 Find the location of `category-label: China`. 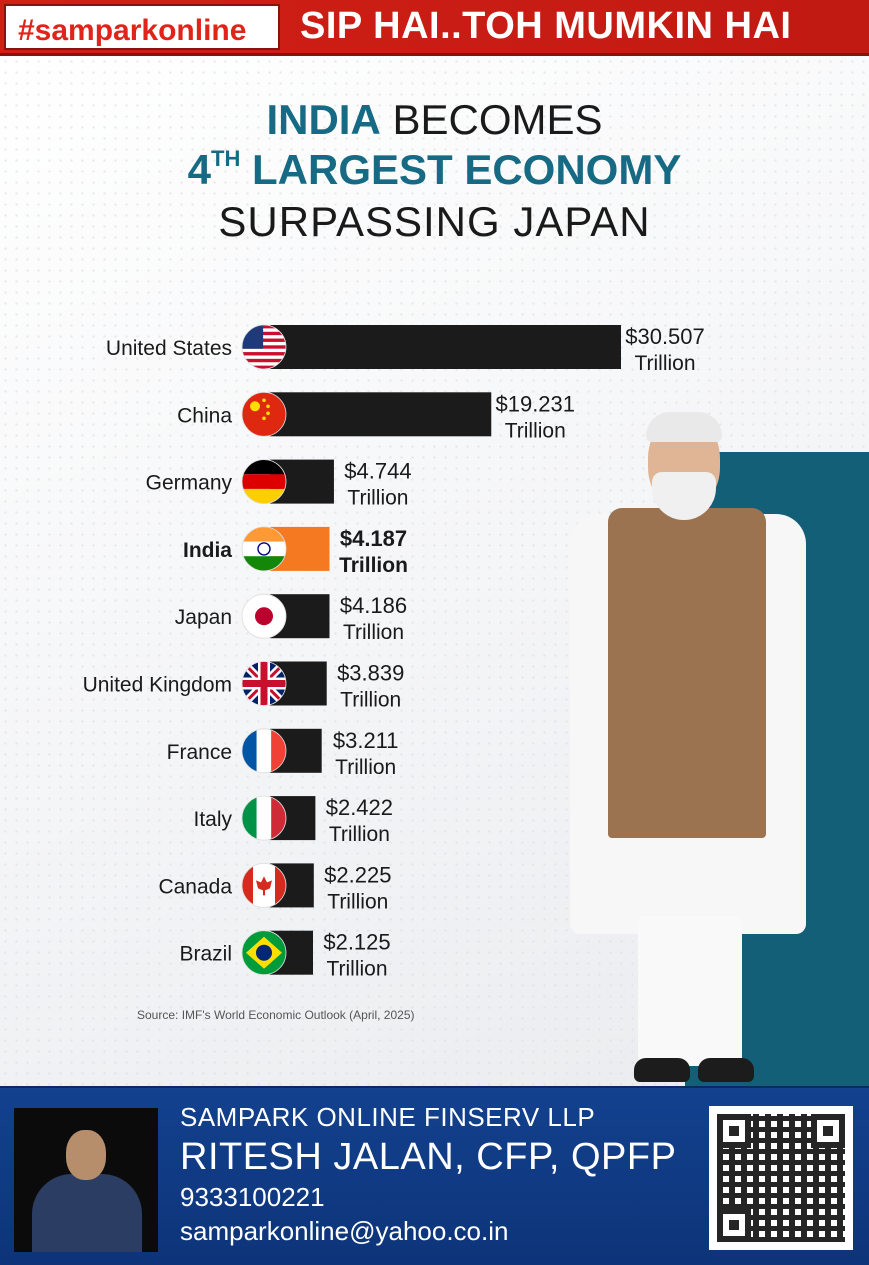

category-label: China is located at coordinates (204, 415).